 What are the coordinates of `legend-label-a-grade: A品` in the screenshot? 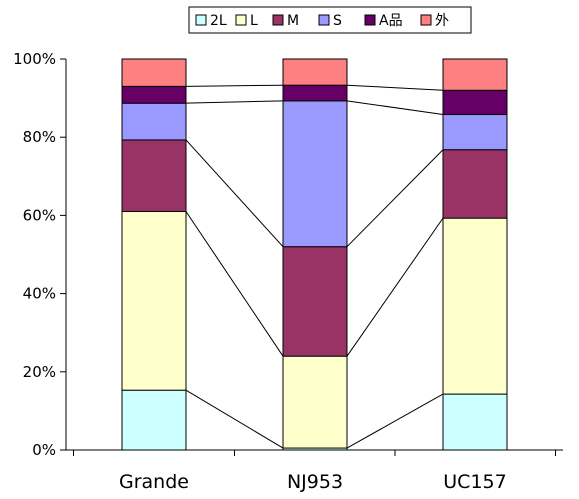 It's located at (391, 21).